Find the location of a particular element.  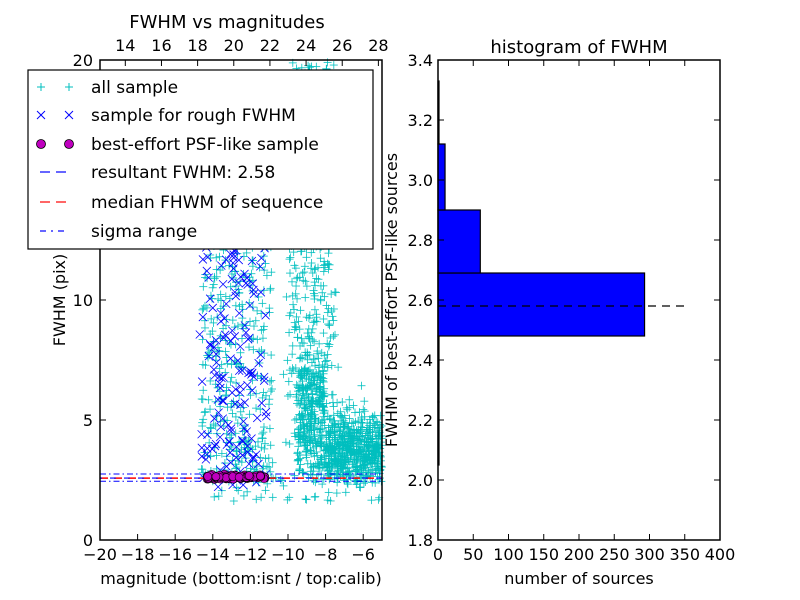

x-tick-label: 150 is located at coordinates (543, 554).